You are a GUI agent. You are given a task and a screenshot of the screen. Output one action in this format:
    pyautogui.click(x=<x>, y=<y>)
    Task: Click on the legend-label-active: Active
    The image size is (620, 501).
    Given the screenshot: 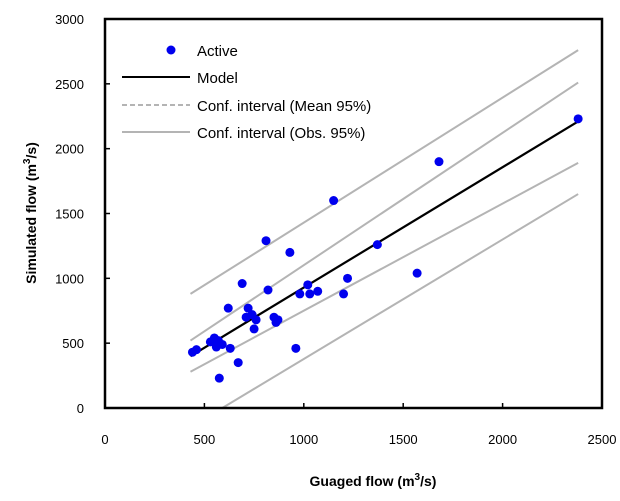 What is the action you would take?
    pyautogui.click(x=217, y=51)
    